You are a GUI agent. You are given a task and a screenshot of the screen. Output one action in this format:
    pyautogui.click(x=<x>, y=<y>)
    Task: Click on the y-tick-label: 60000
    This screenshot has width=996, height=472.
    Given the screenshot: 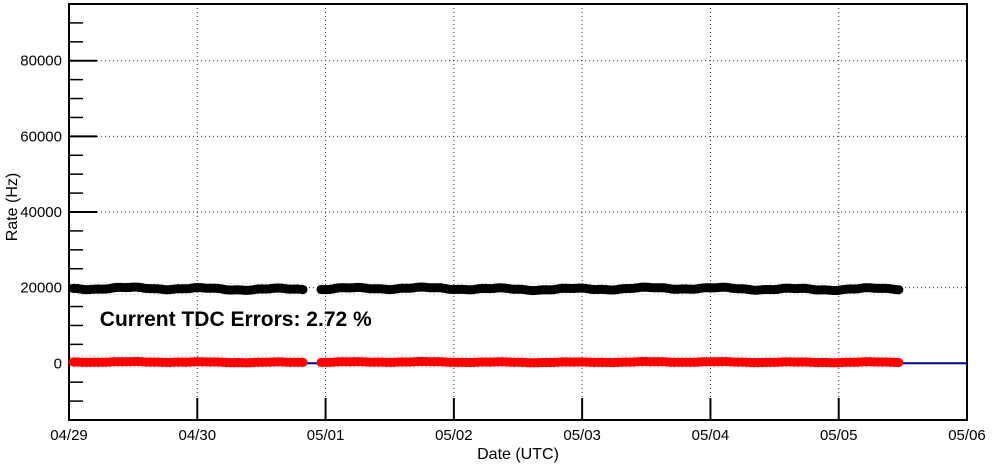 What is the action you would take?
    pyautogui.click(x=41, y=136)
    